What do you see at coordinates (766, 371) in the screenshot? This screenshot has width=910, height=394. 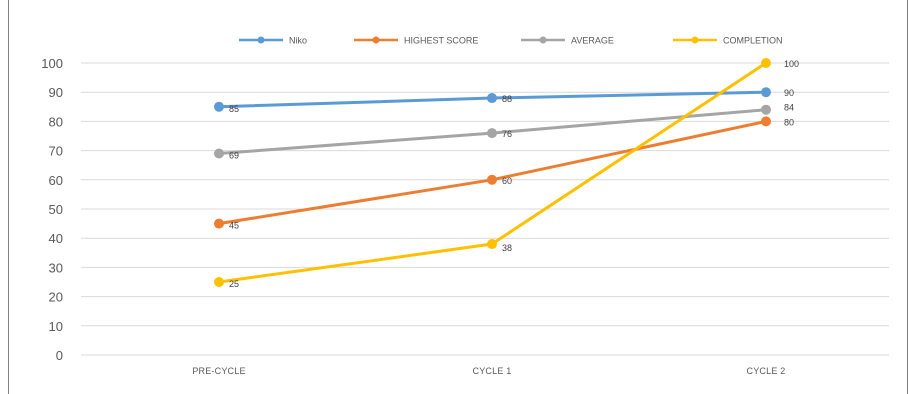 I see `x-tick-label: CYCLE 2` at bounding box center [766, 371].